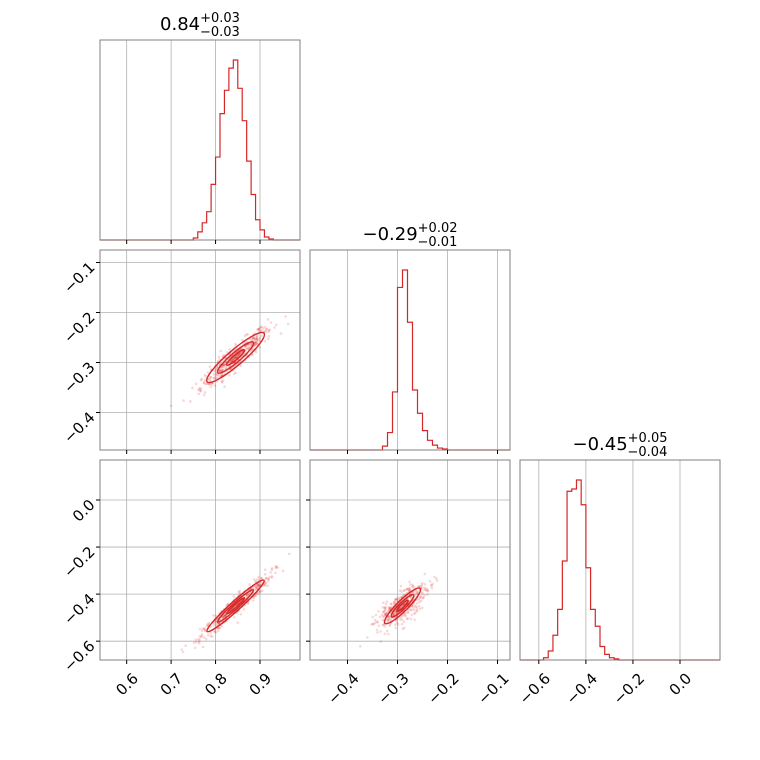 The height and width of the screenshot is (760, 760). Describe the element at coordinates (200, 127) in the screenshot. I see `histogram-panel-0: 0.84+0.03 −0.03` at that location.